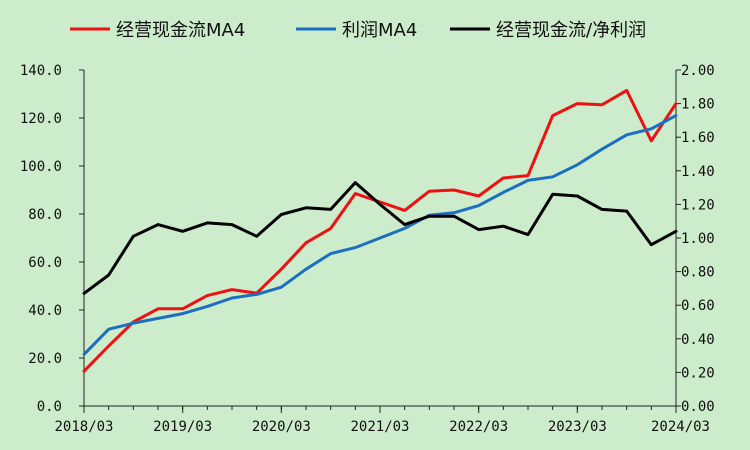 This screenshot has width=750, height=450. What do you see at coordinates (379, 427) in the screenshot?
I see `x-tick-label: 2021/03` at bounding box center [379, 427].